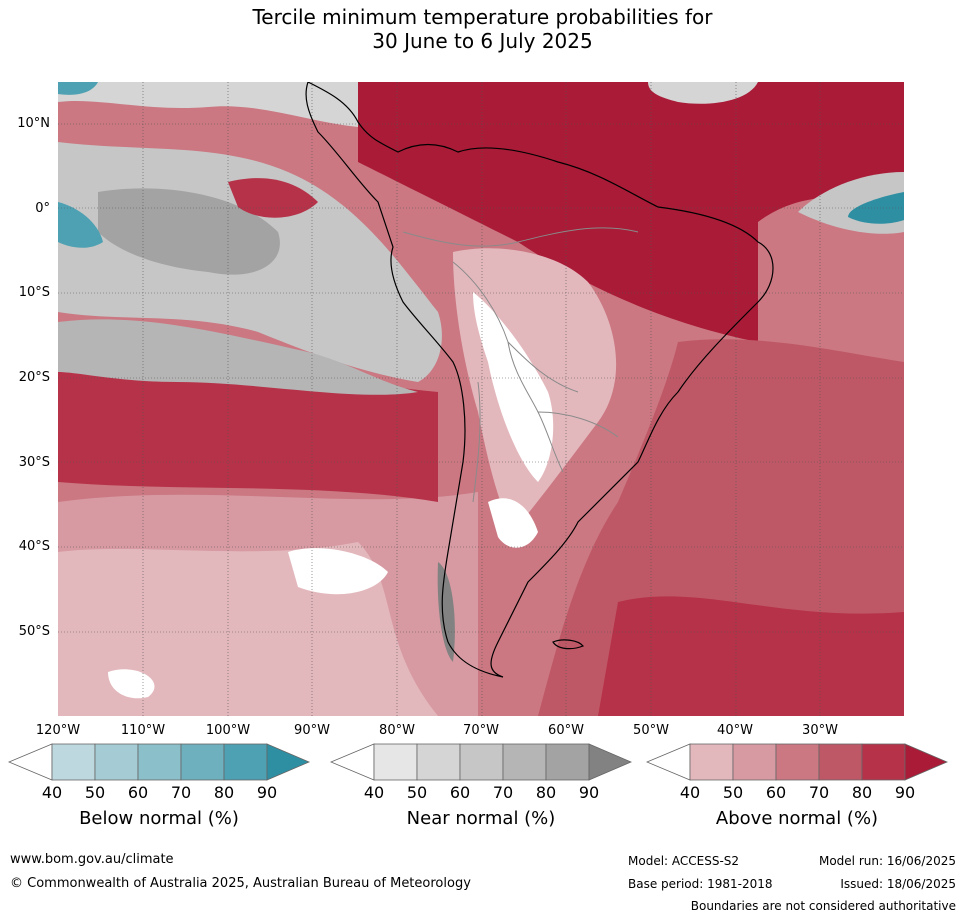  I want to click on country-borders, so click(520, 365).